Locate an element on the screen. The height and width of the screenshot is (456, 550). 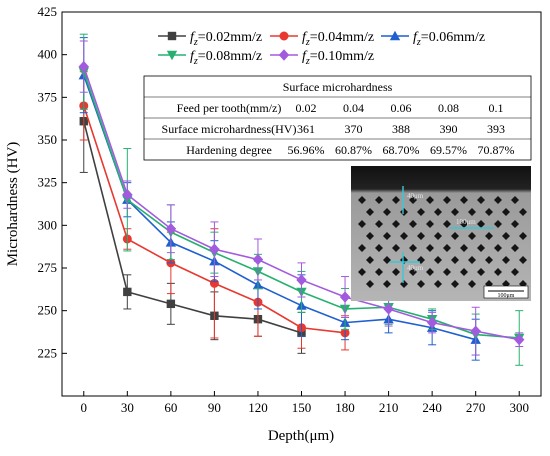
x-tick-label: 180 is located at coordinates (345, 407).